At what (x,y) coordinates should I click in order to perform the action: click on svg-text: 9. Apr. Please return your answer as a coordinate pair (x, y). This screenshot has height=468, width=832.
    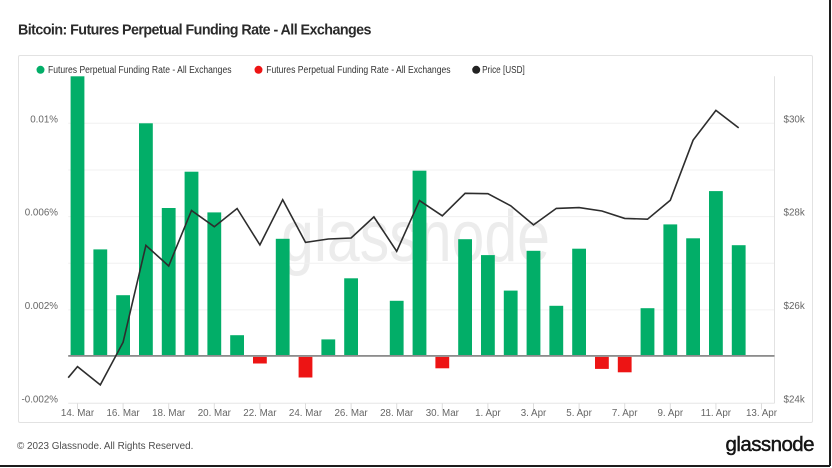
    Looking at the image, I should click on (670, 413).